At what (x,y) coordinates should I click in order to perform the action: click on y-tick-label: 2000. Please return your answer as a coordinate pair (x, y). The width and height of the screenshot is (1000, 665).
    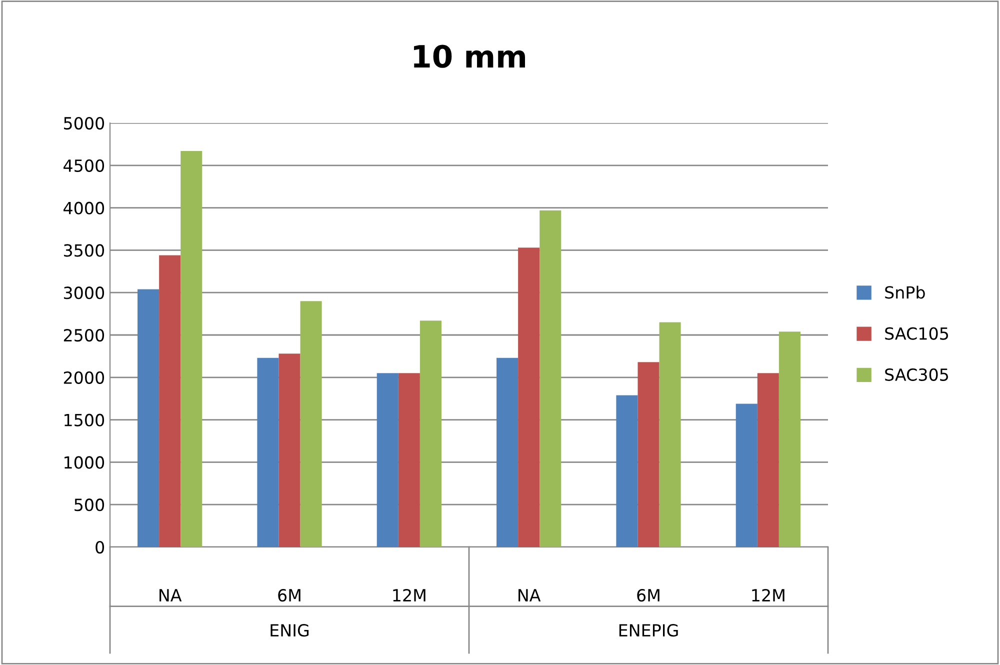
    Looking at the image, I should click on (84, 377).